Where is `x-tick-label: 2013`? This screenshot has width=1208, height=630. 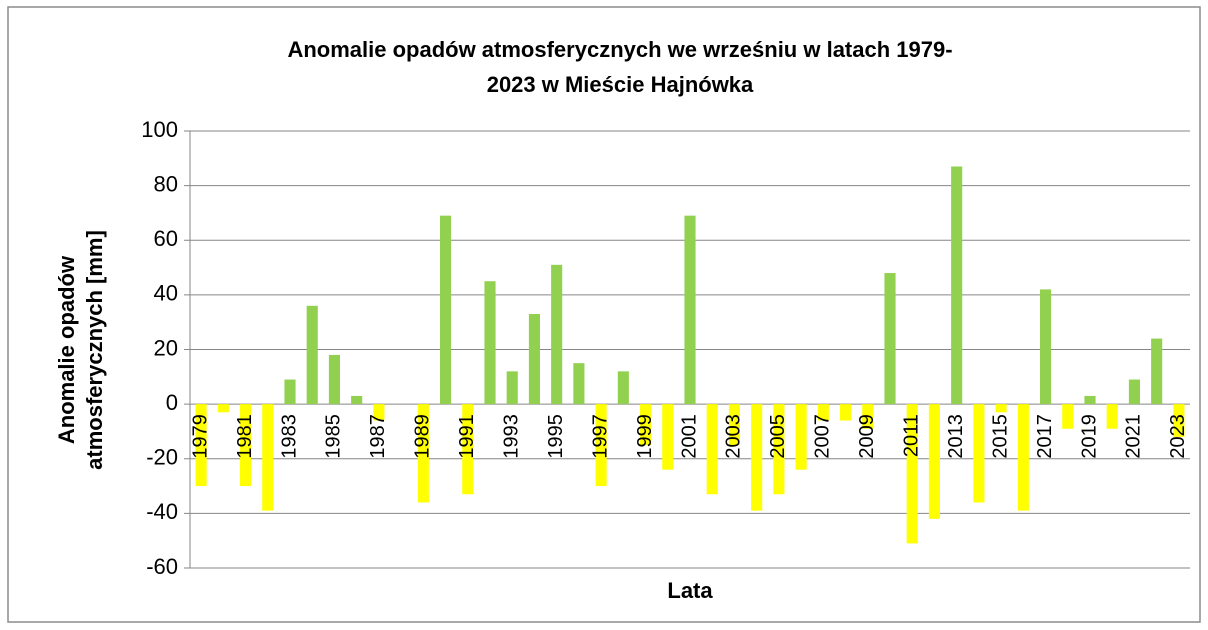 x-tick-label: 2013 is located at coordinates (956, 436).